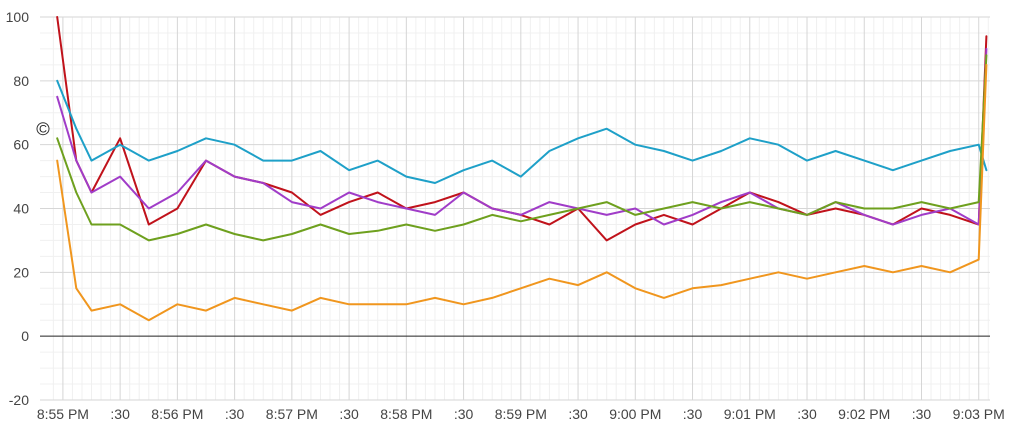 The height and width of the screenshot is (428, 1024). What do you see at coordinates (63, 414) in the screenshot?
I see `x-tick-label: 8:55 PM` at bounding box center [63, 414].